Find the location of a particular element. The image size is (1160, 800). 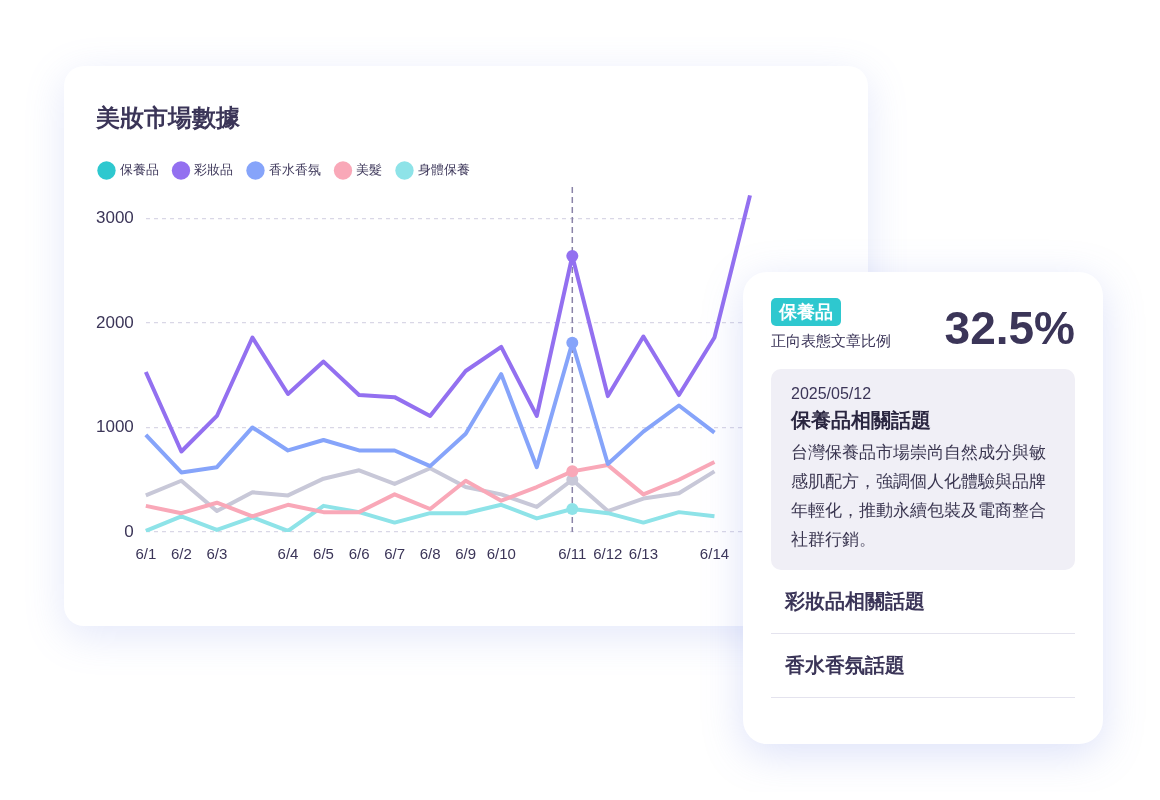

text: 台灣保養品市場崇尚自然成分與敏感肌配方，強調個人化體驗與品牌年輕化，推動永續包裝及電商整合社群行銷。 is located at coordinates (919, 496).